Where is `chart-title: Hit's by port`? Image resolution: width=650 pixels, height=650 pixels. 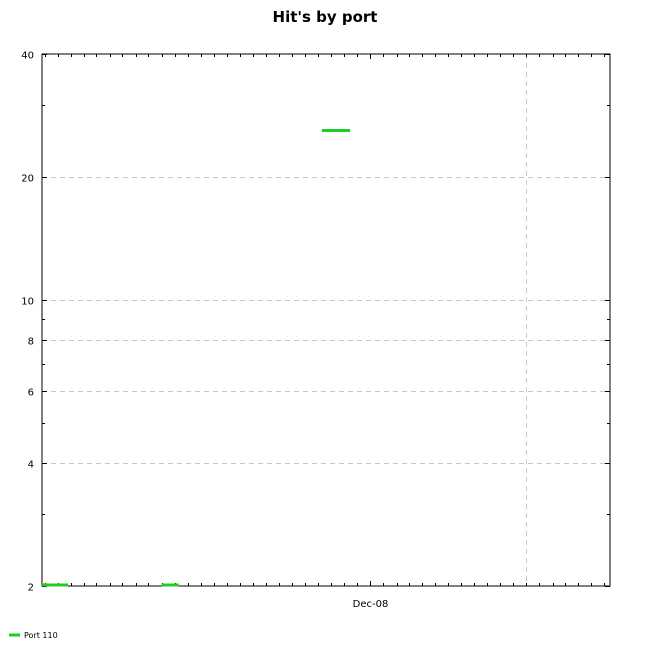
chart-title: Hit's by port is located at coordinates (325, 17).